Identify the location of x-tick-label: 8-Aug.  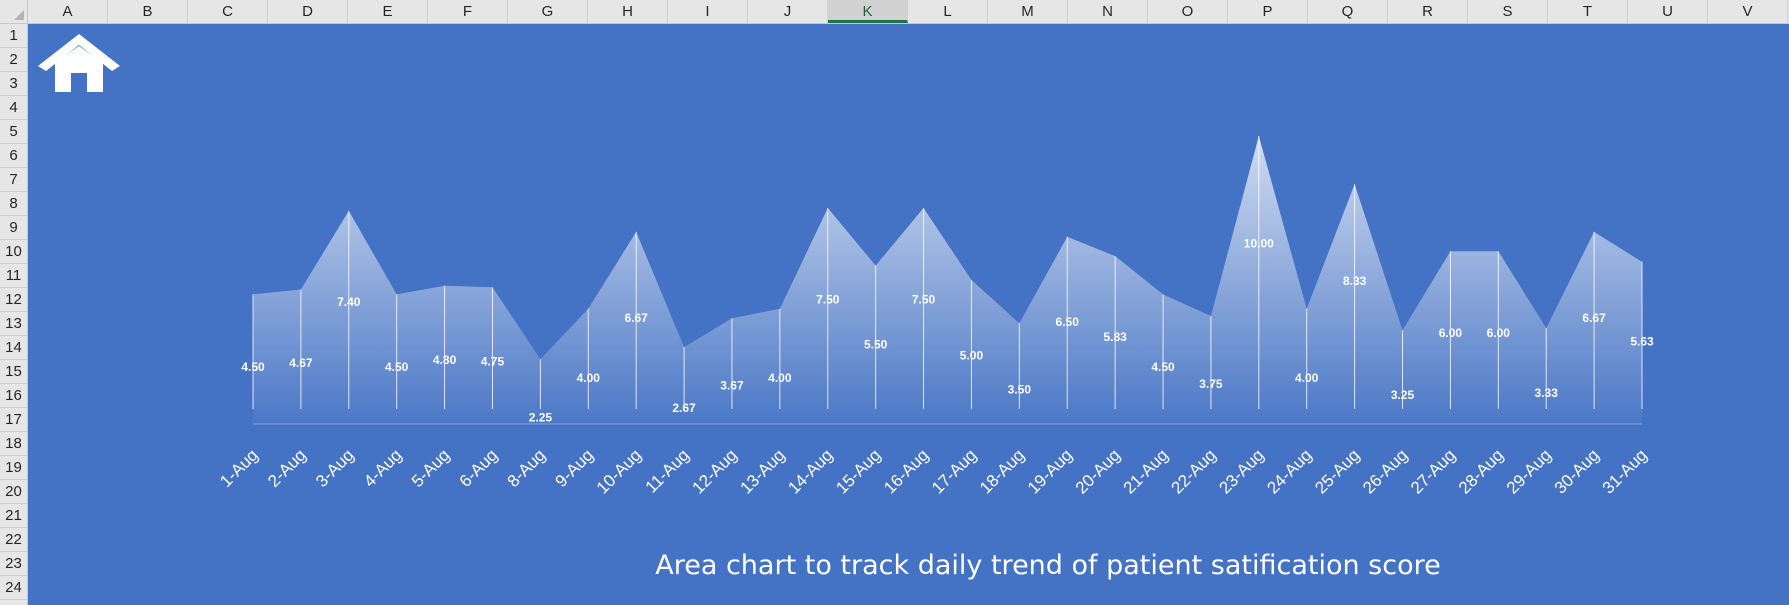
(527, 468).